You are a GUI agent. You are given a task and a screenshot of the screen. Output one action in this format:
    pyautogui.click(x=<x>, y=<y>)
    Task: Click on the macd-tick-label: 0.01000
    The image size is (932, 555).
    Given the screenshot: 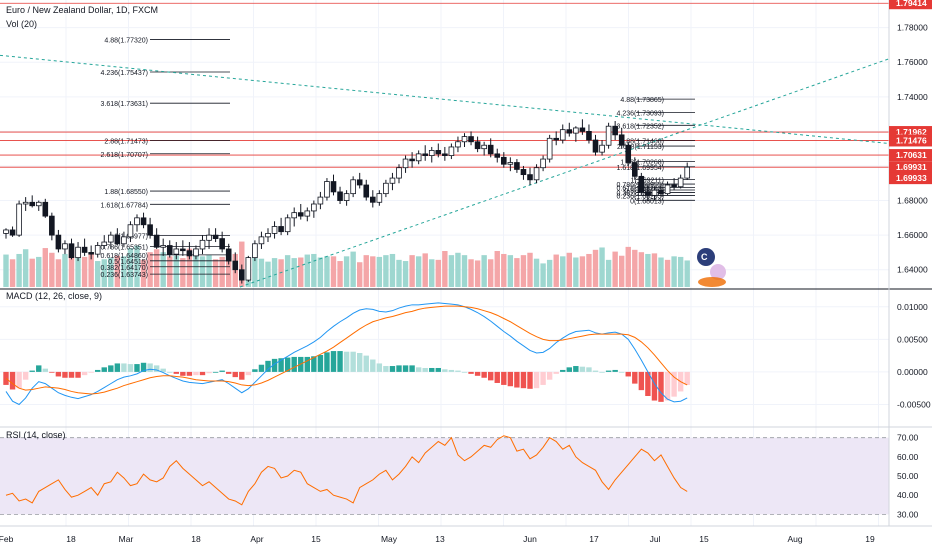 What is the action you would take?
    pyautogui.click(x=912, y=307)
    